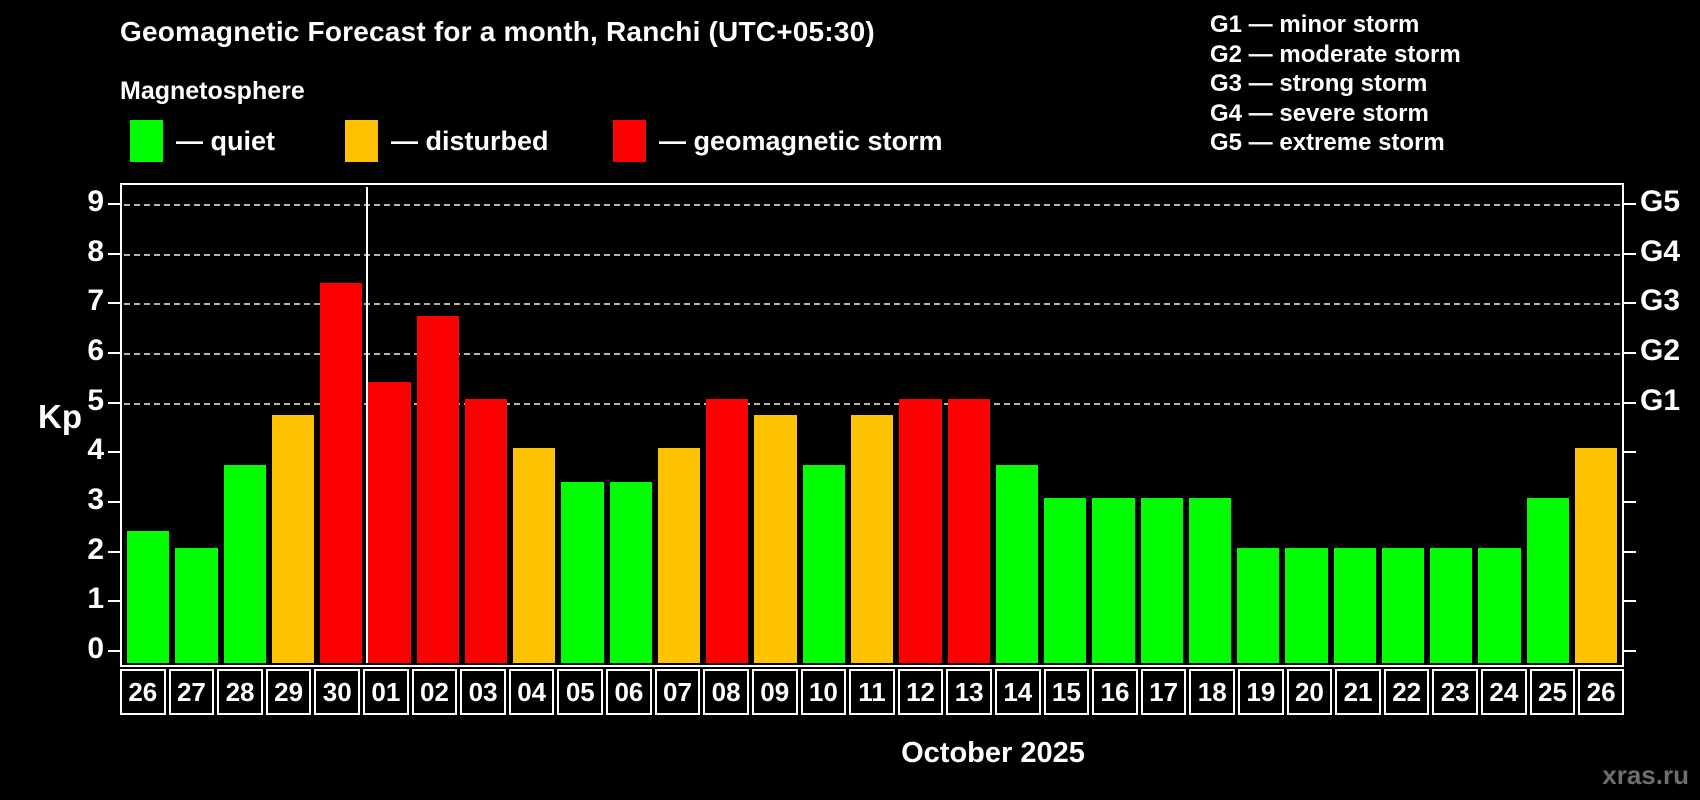  I want to click on left-tick-kp1, so click(114, 601).